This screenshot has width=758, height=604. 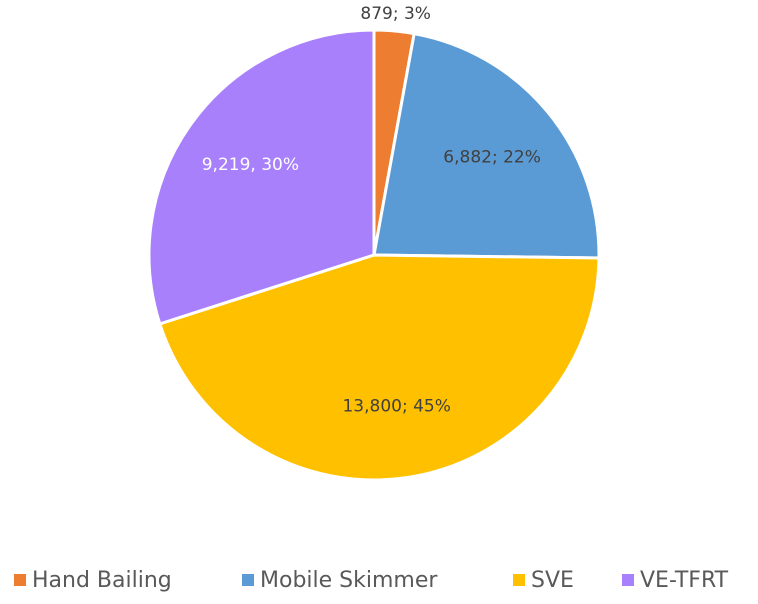 I want to click on data-label: 13,800; 45%, so click(x=396, y=406).